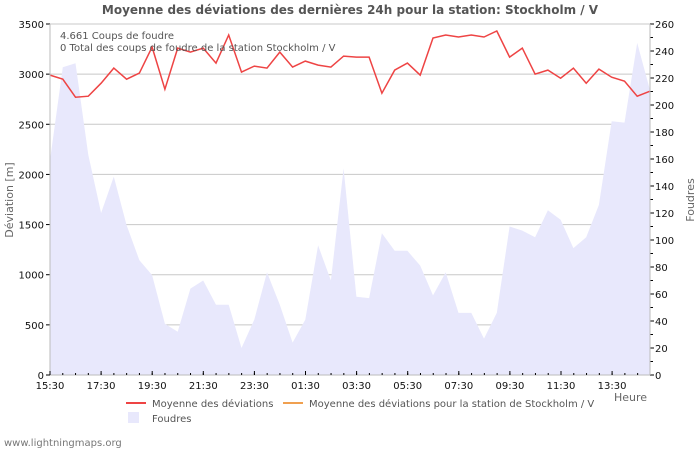 This screenshot has height=450, width=700. What do you see at coordinates (664, 214) in the screenshot?
I see `y-tick-right: 120` at bounding box center [664, 214].